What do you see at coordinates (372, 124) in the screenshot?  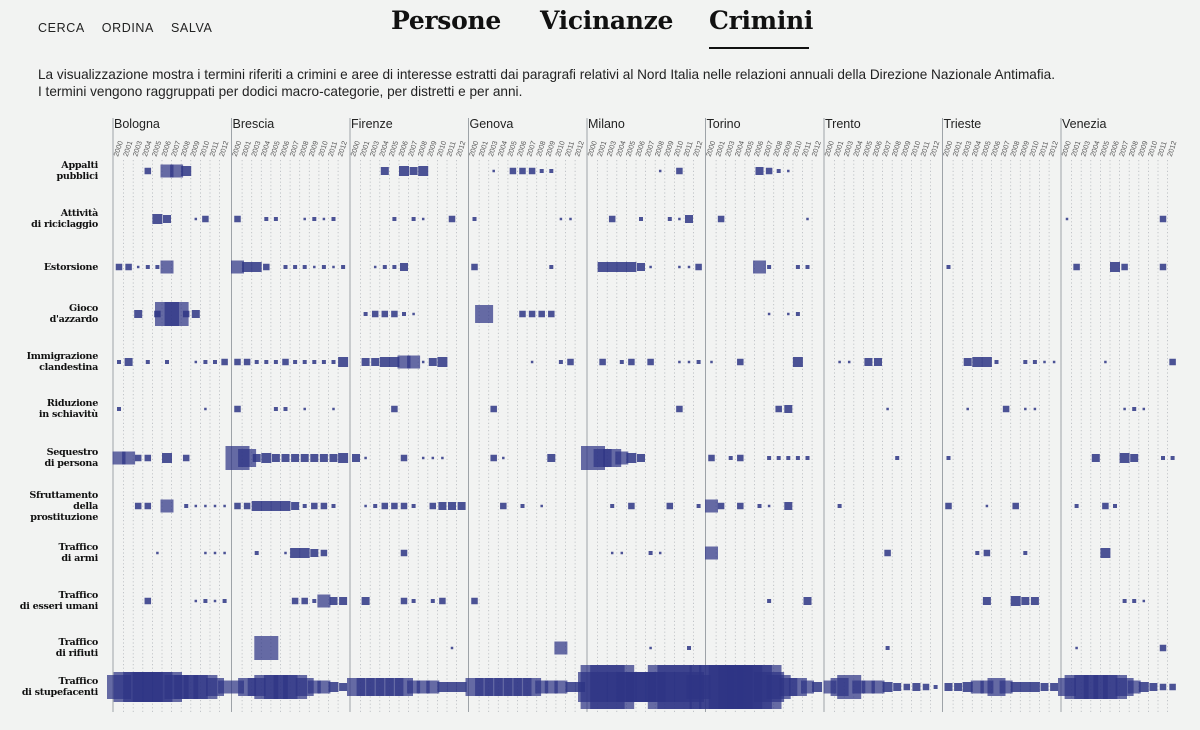 I see `district-label-firenze: Firenze` at bounding box center [372, 124].